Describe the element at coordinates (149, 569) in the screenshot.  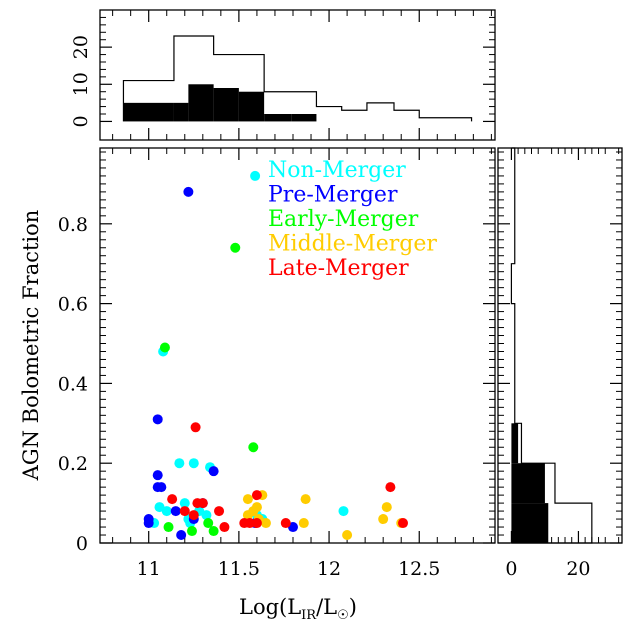
I see `x-tick-label: 11` at that location.